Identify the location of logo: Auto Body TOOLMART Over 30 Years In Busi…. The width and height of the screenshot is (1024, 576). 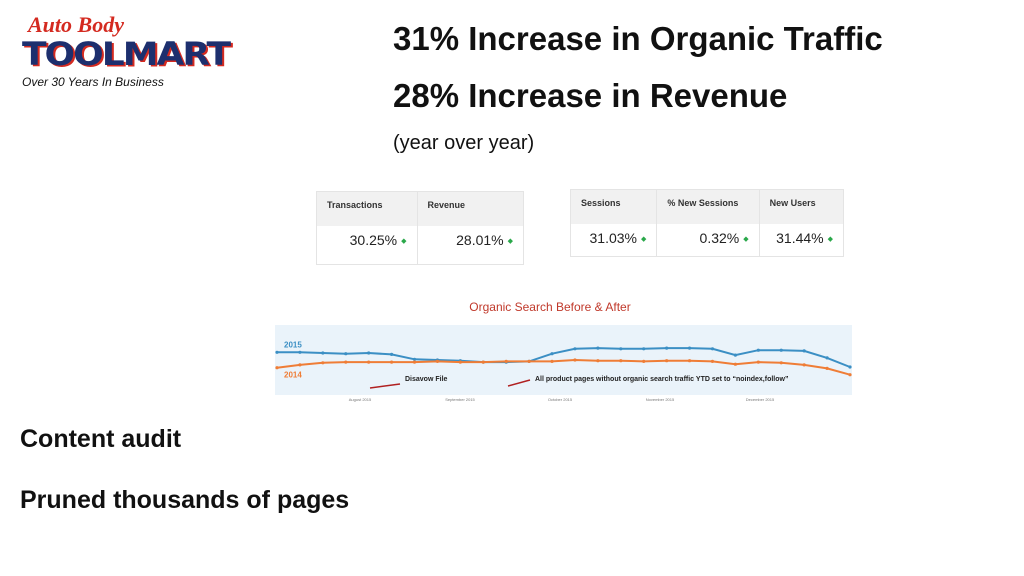
(125, 52).